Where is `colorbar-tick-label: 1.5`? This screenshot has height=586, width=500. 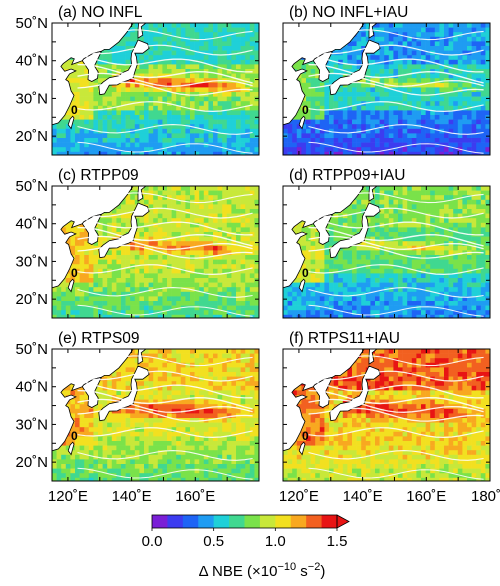 colorbar-tick-label: 1.5 is located at coordinates (337, 541).